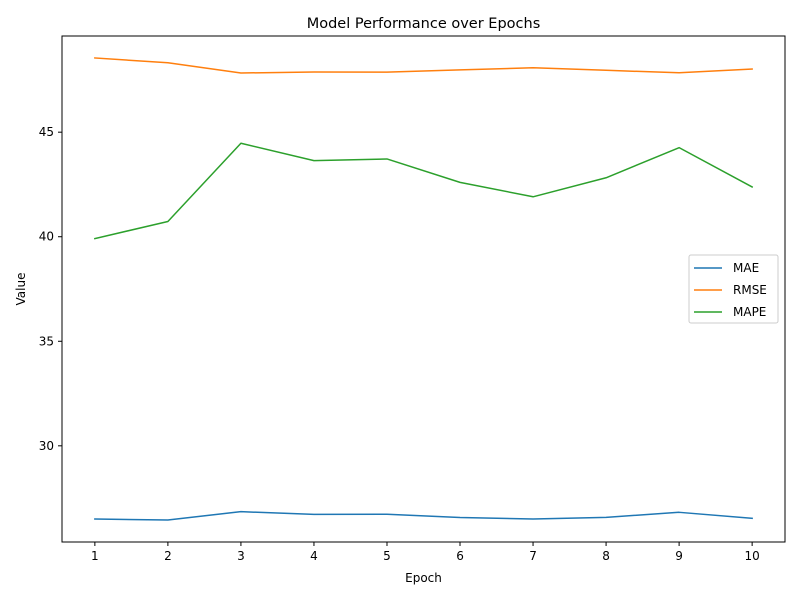 Image resolution: width=800 pixels, height=600 pixels. Describe the element at coordinates (424, 24) in the screenshot. I see `chart-title: Model Performance over Epochs` at that location.